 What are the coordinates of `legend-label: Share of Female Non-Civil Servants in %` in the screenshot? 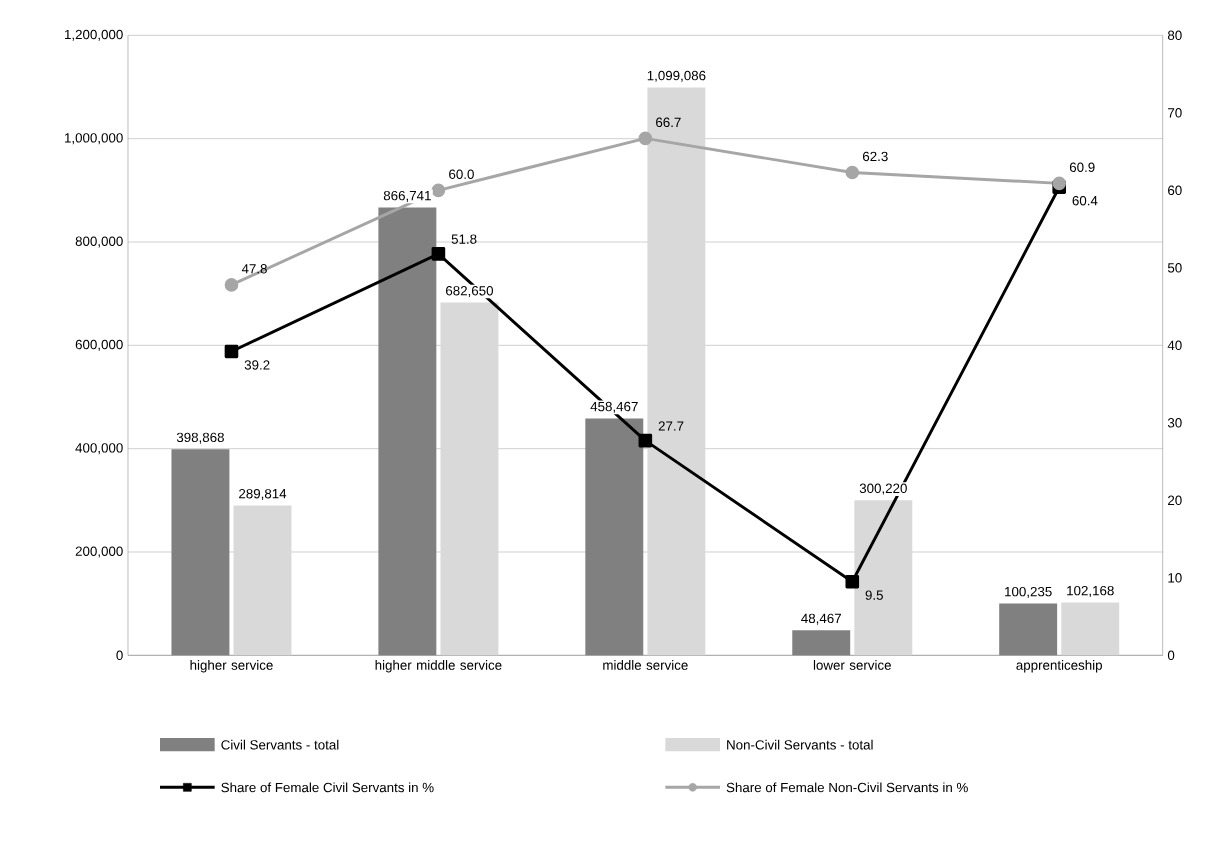 It's located at (847, 787).